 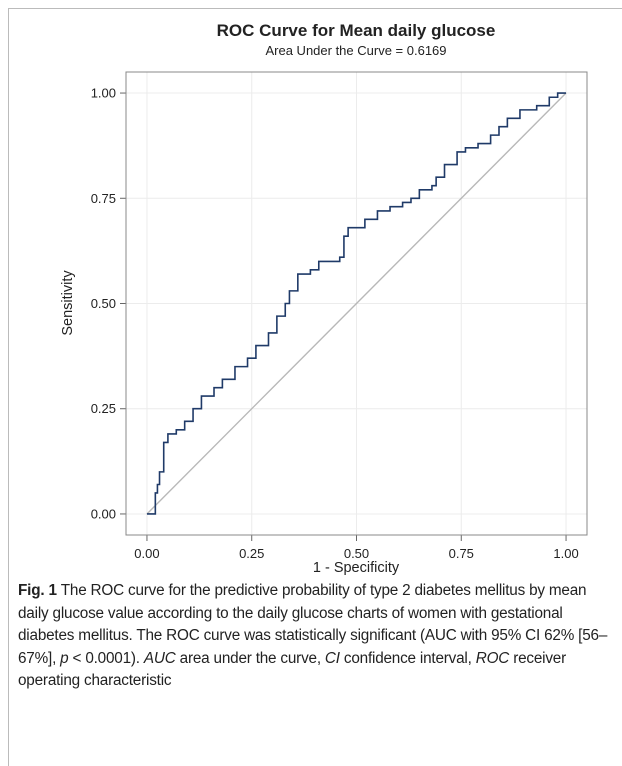 I want to click on y-tick-label: 0.25, so click(x=103, y=408).